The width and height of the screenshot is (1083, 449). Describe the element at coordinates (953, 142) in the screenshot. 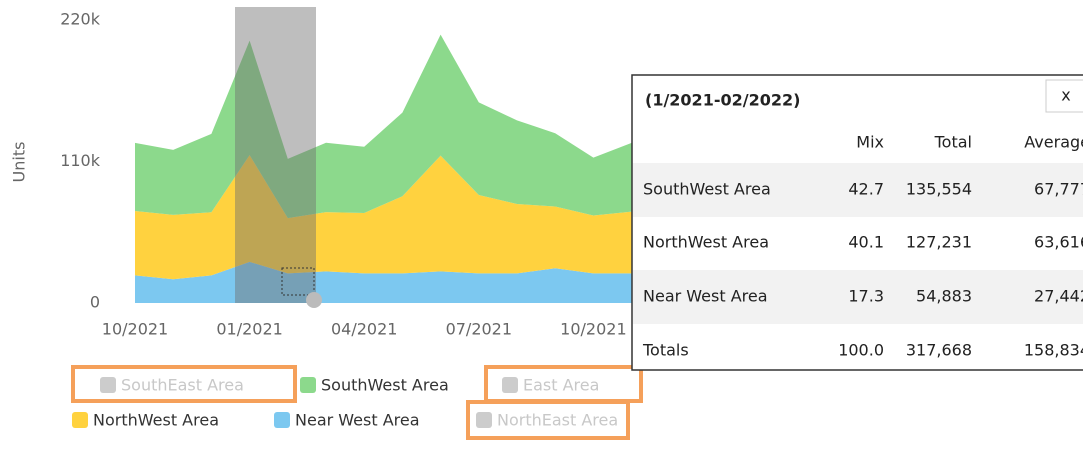

I see `column-header: Total` at that location.